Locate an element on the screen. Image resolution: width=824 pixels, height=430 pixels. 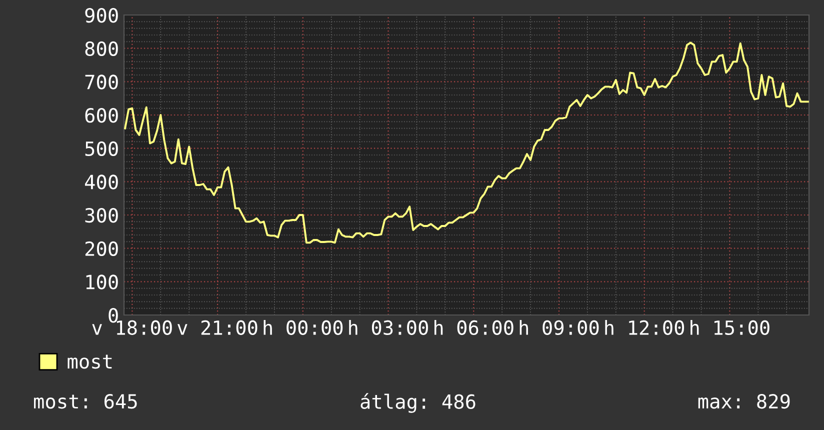
x-tick-label: h 00:00 is located at coordinates (303, 328).